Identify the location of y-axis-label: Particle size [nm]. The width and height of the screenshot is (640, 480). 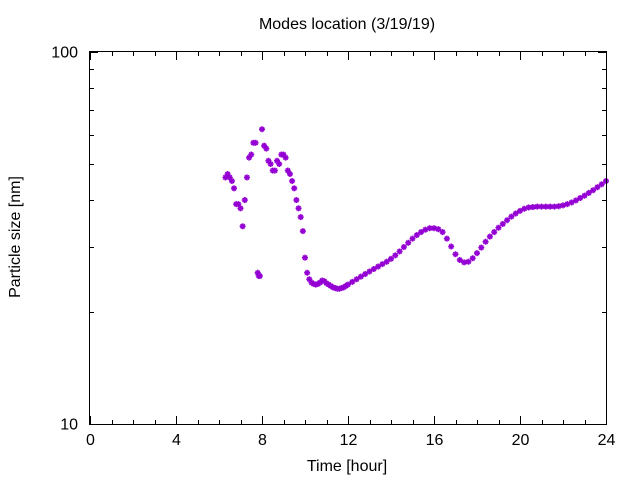
(15, 237).